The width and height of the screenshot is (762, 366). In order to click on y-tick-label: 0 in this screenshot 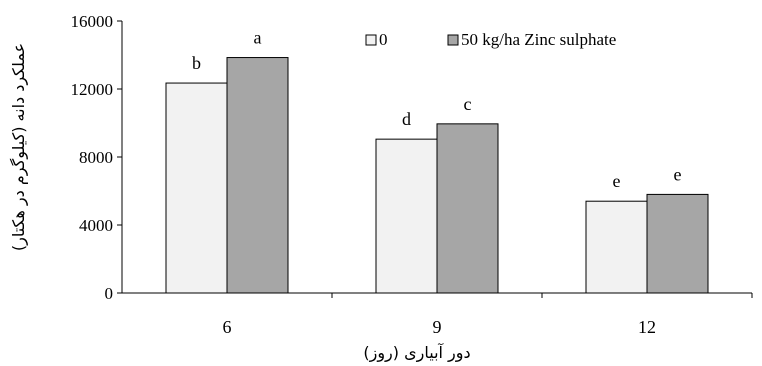, I will do `click(109, 293)`.